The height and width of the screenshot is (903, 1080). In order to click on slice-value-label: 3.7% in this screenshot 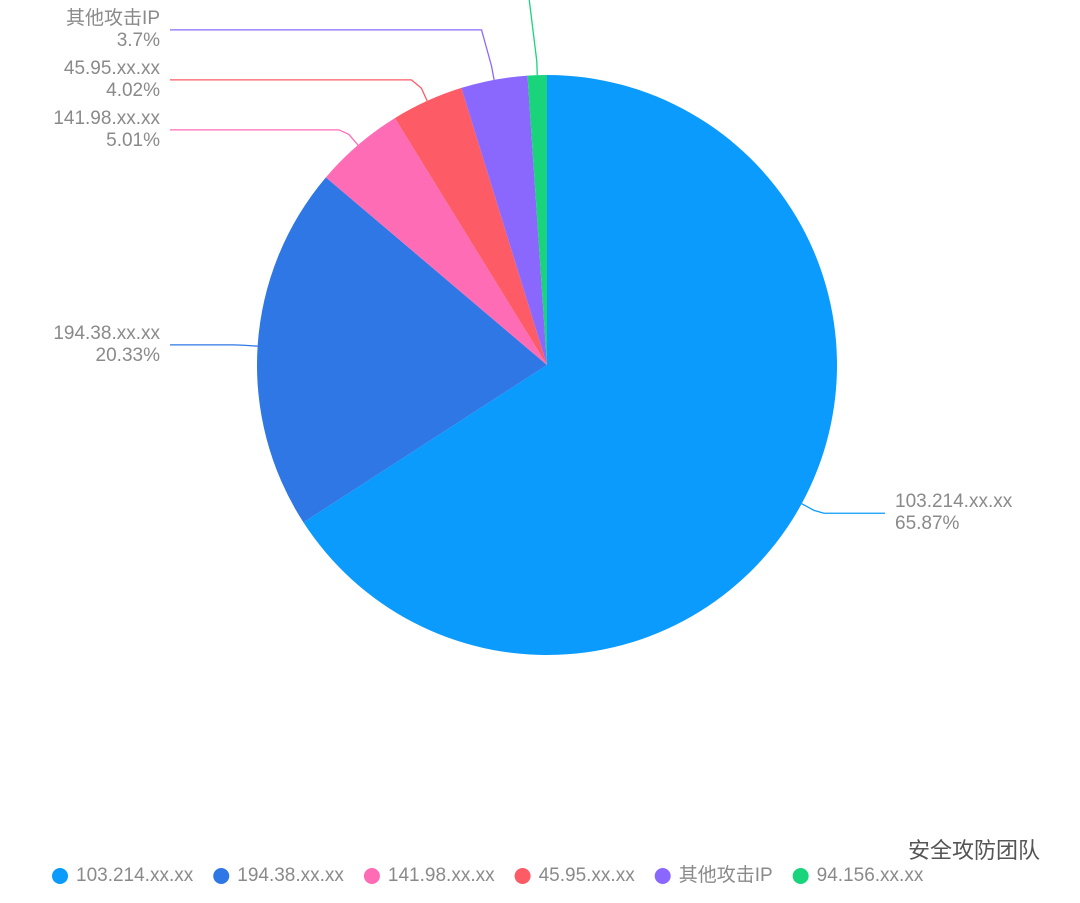, I will do `click(138, 40)`.